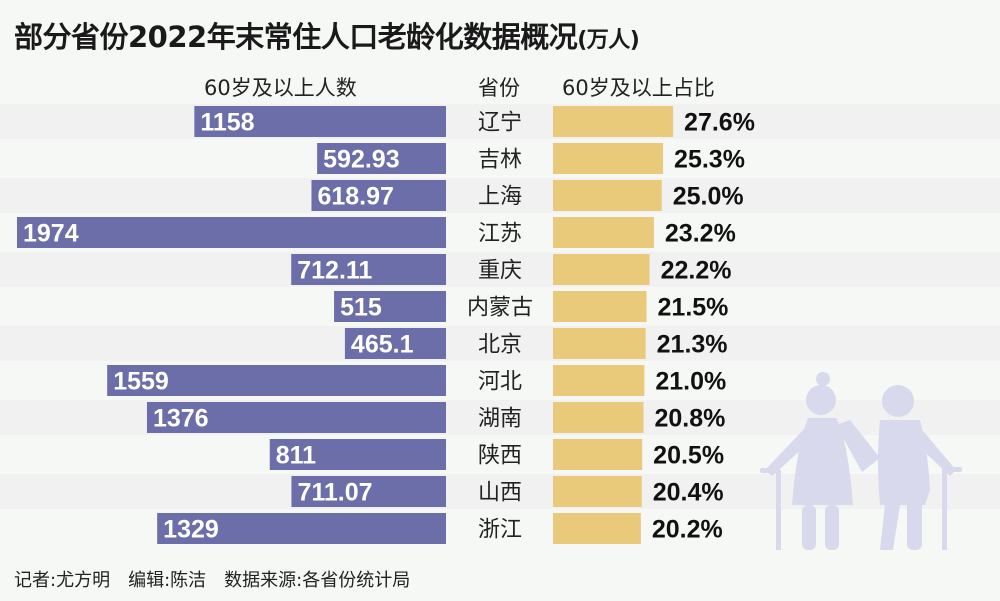 This screenshot has width=1000, height=601. I want to click on label-ratio: 22.2%, so click(696, 271).